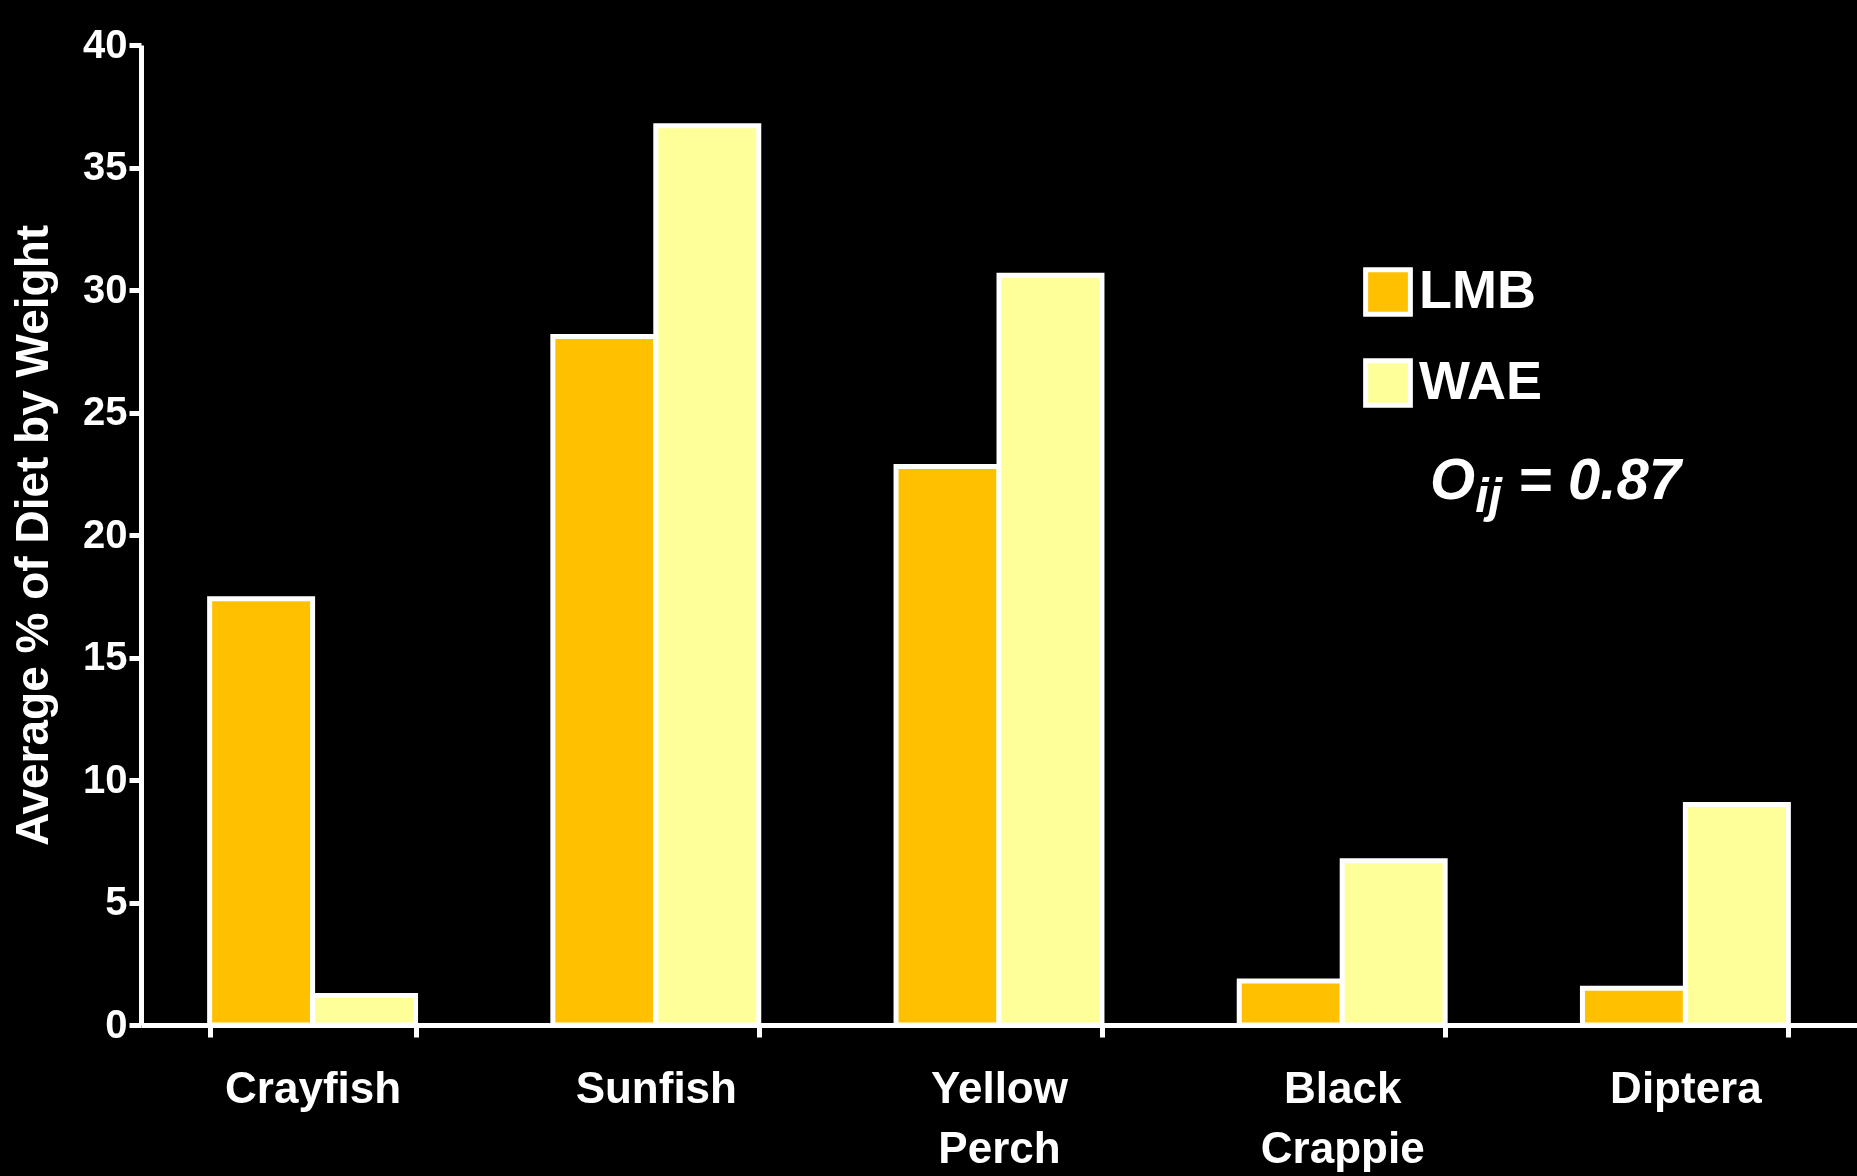  I want to click on y-tick-label: 0, so click(116, 1023).